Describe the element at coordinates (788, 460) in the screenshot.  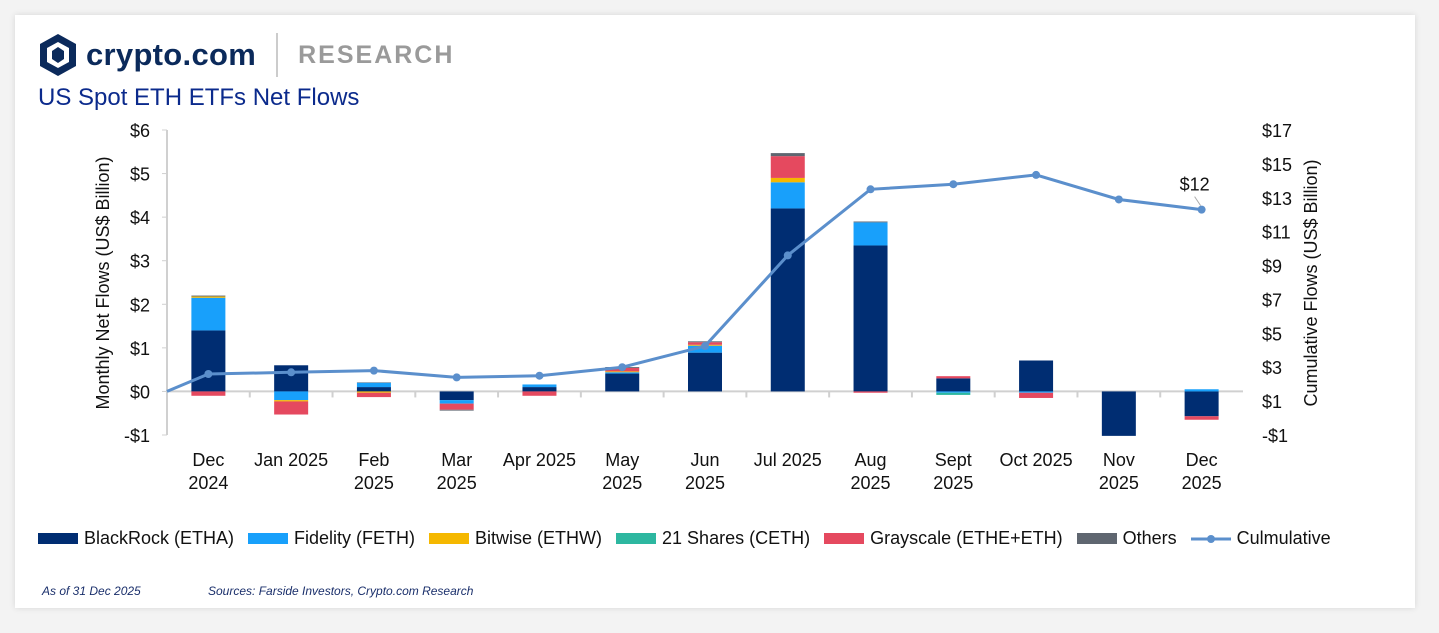
I see `x-tick-label: Jul 2025` at that location.